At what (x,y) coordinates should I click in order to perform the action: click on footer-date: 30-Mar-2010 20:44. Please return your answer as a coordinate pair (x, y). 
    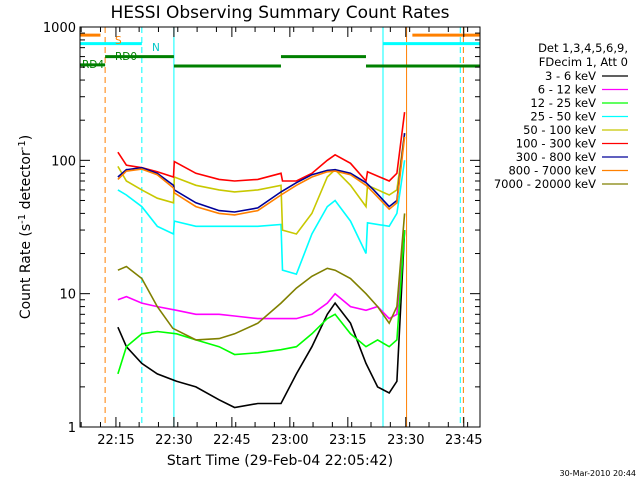
    Looking at the image, I should click on (598, 473).